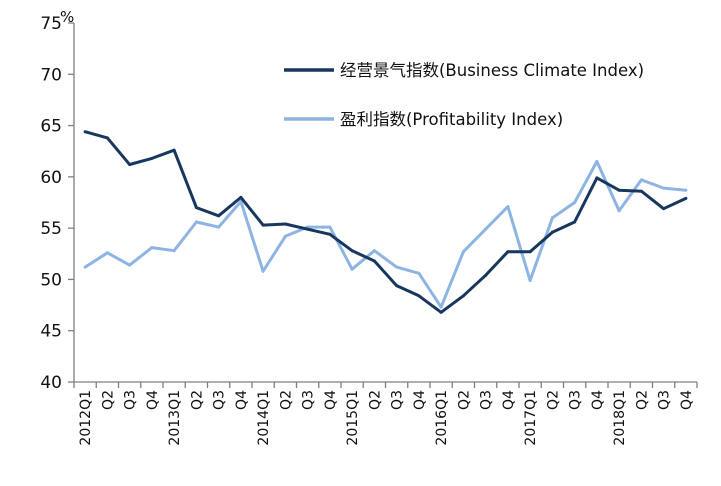 The height and width of the screenshot is (486, 721). What do you see at coordinates (51, 127) in the screenshot?
I see `y-tick-label: 65` at bounding box center [51, 127].